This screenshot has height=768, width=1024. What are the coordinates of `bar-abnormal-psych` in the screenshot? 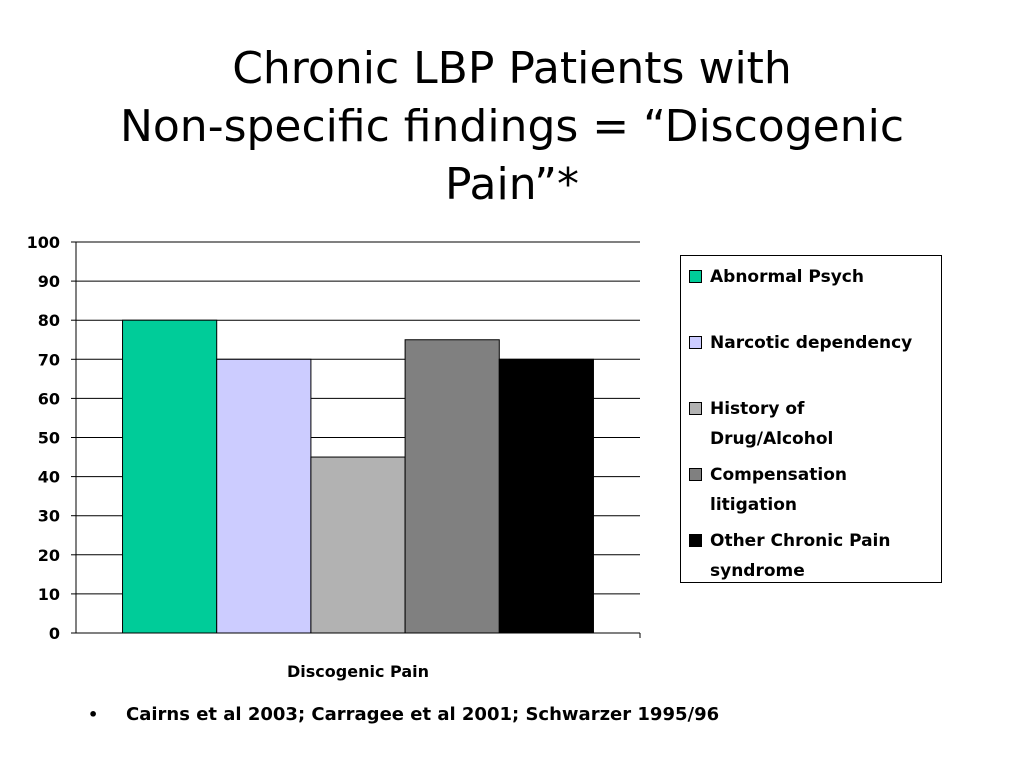 It's located at (170, 476).